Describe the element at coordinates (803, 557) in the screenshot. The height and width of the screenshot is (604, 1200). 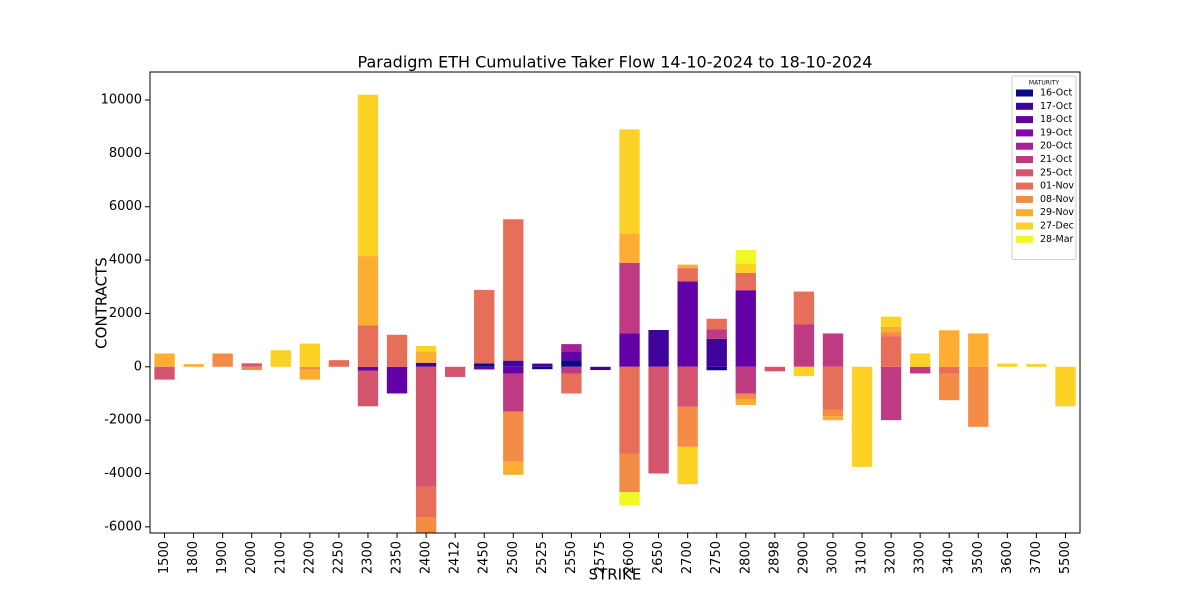
I see `x-tick-label: 2900` at that location.